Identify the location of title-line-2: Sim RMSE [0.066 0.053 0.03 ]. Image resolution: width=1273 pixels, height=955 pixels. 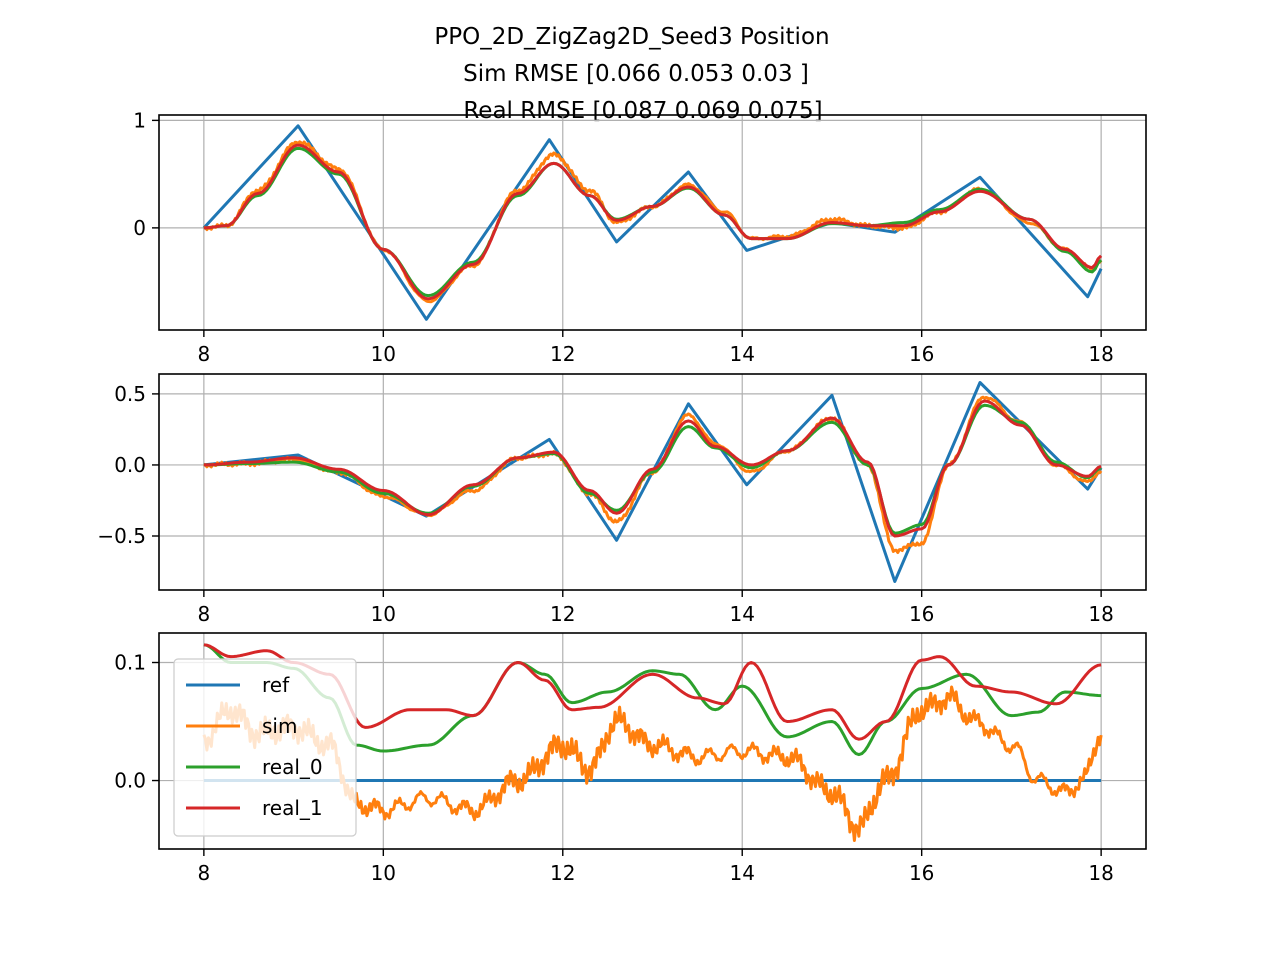
(636, 74).